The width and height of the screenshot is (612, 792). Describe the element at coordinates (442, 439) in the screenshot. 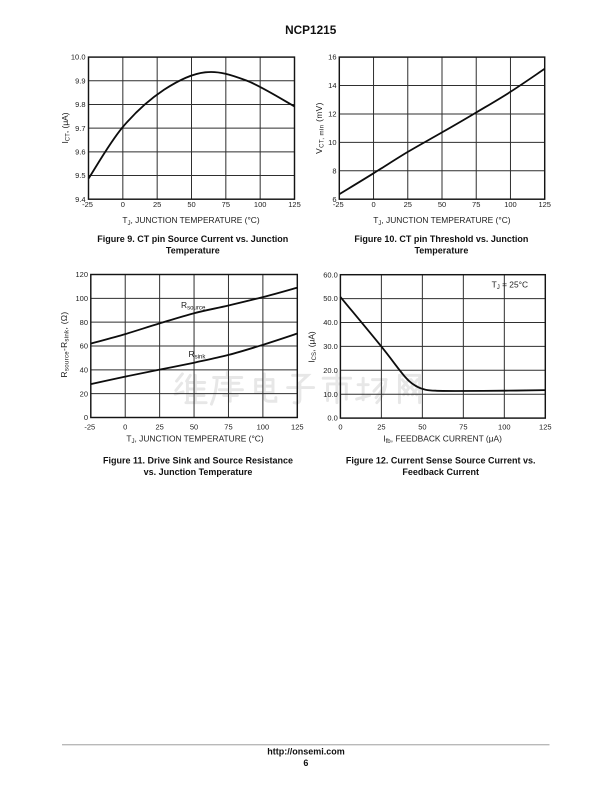

I see `svg-text: Ifb​, FEEDBACK CURRENT (μA)` at that location.